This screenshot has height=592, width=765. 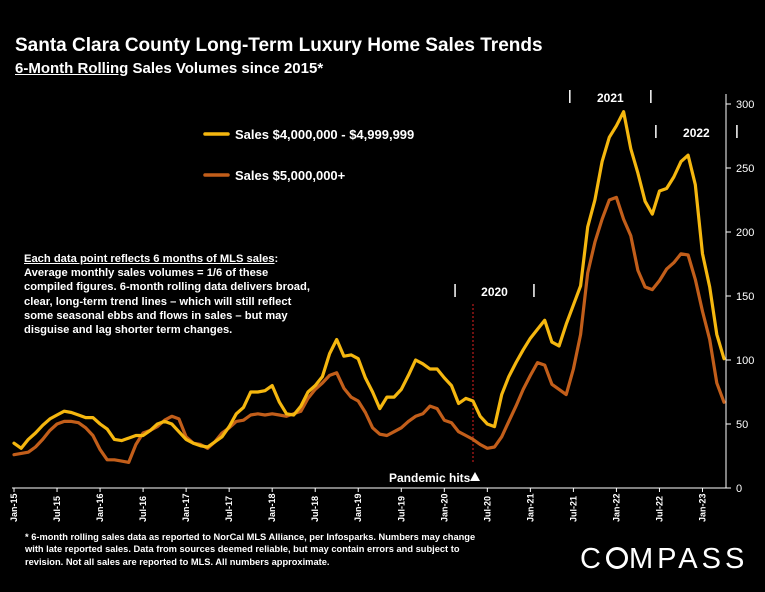 What do you see at coordinates (696, 133) in the screenshot?
I see `period-label-2022: 2022` at bounding box center [696, 133].